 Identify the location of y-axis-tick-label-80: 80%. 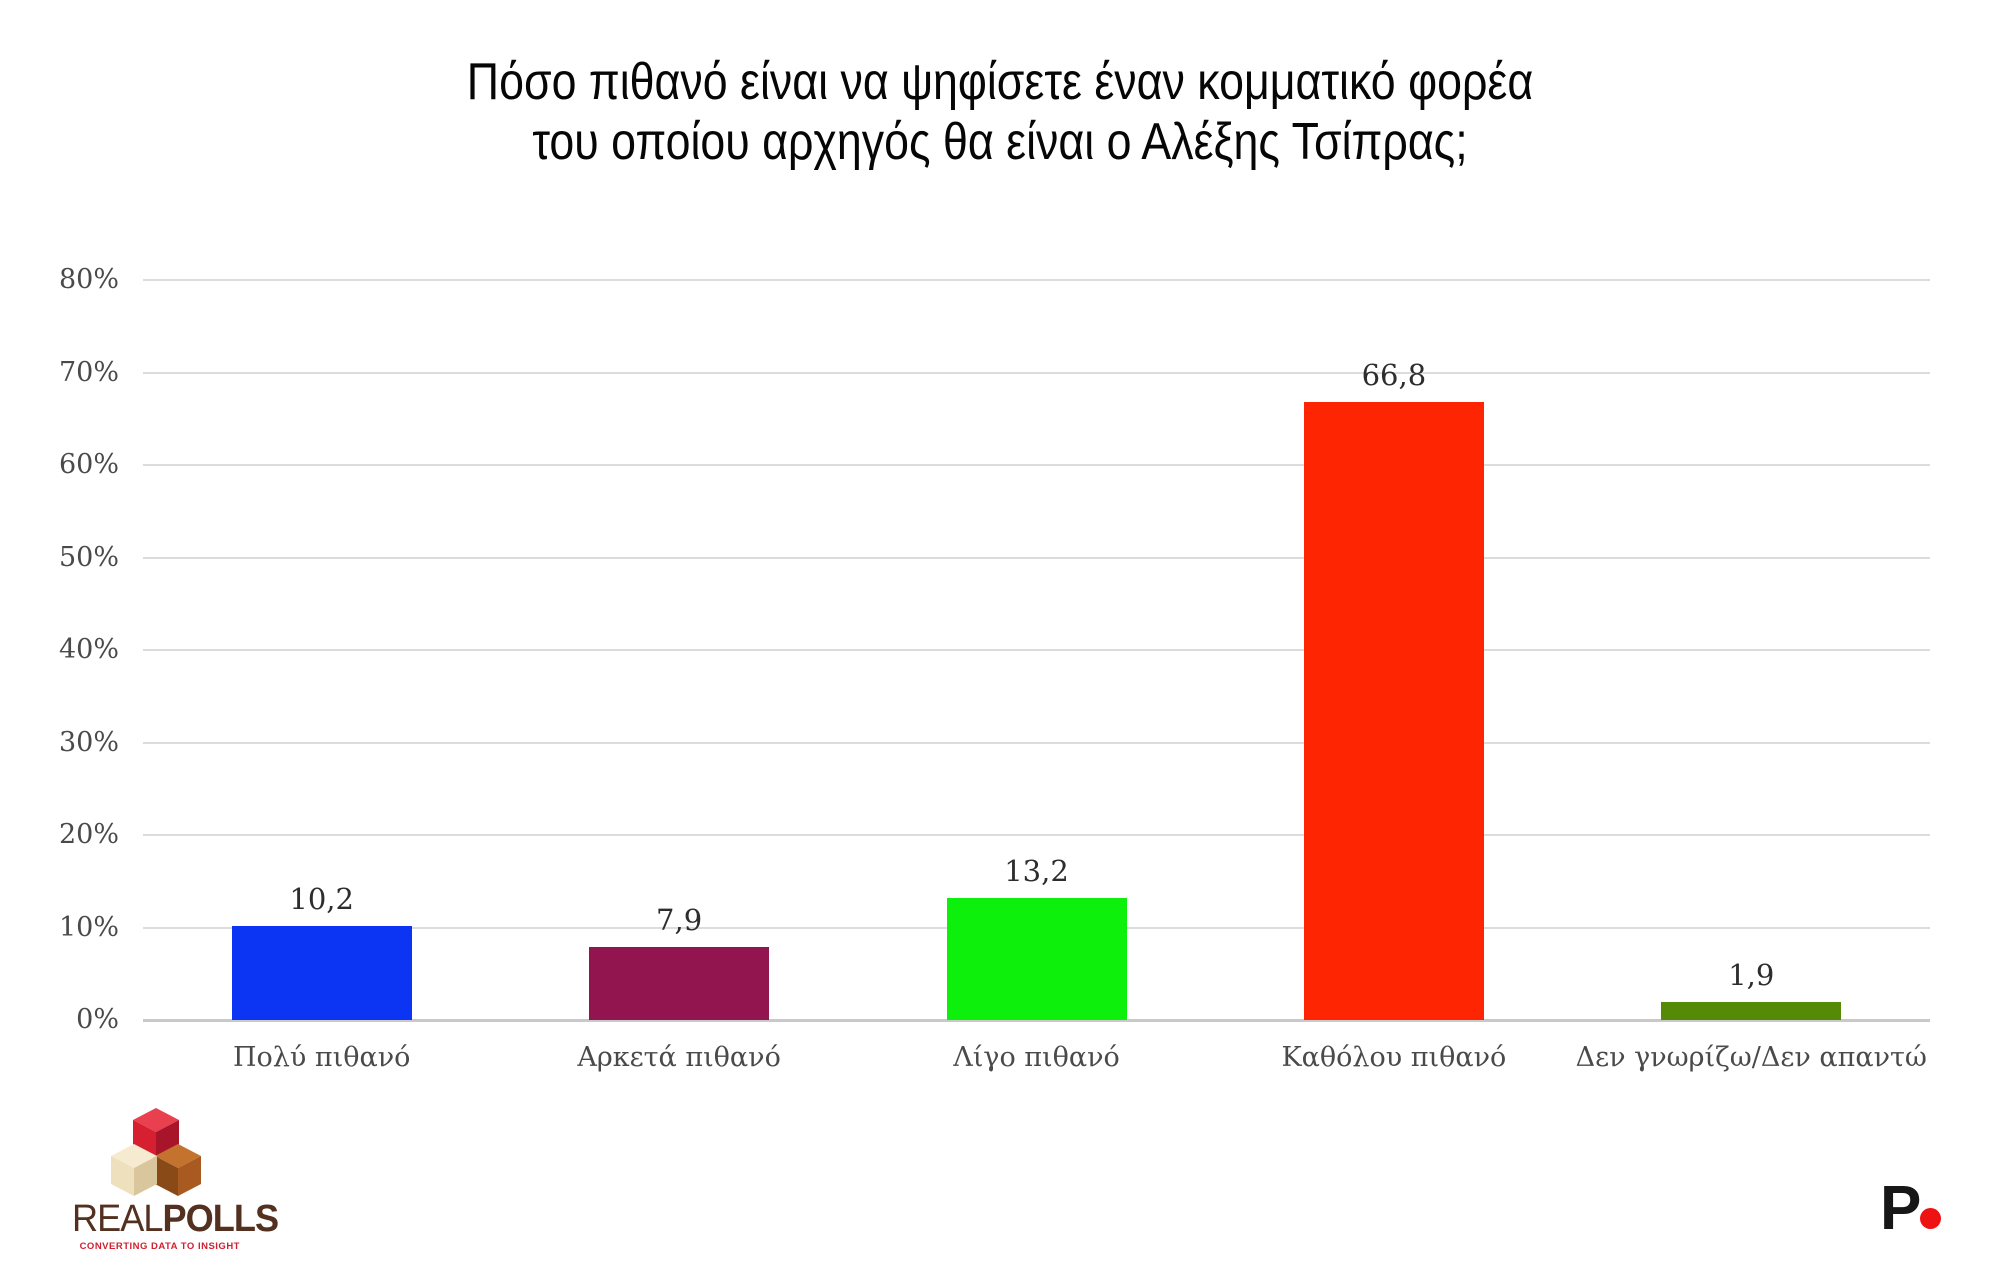
(88, 279).